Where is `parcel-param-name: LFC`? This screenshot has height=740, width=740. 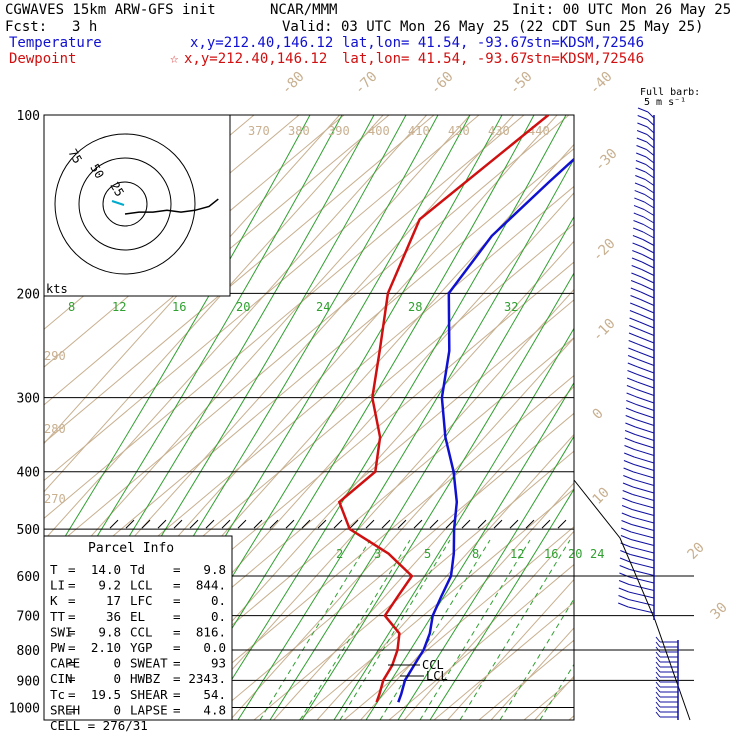
parcel-param-name: LFC is located at coordinates (141, 600).